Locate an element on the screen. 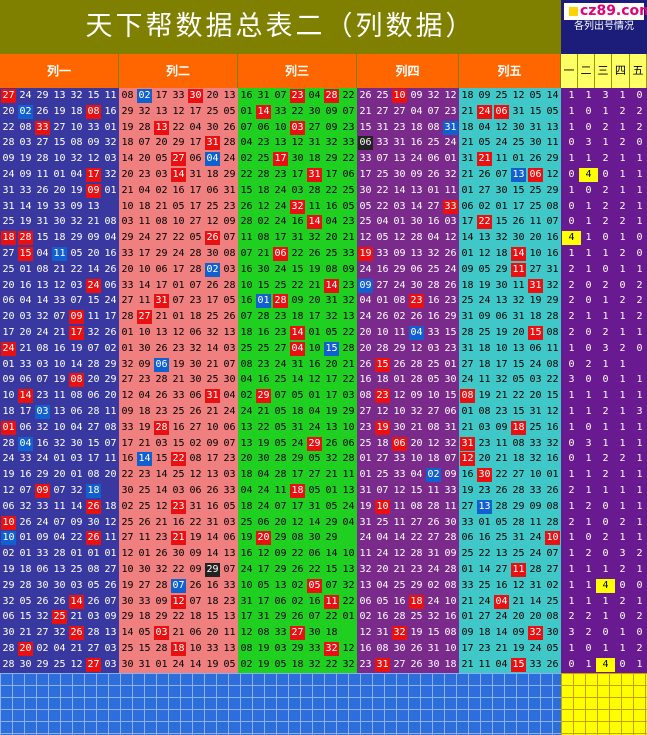  grid-number-cell: 29 is located at coordinates (110, 364).